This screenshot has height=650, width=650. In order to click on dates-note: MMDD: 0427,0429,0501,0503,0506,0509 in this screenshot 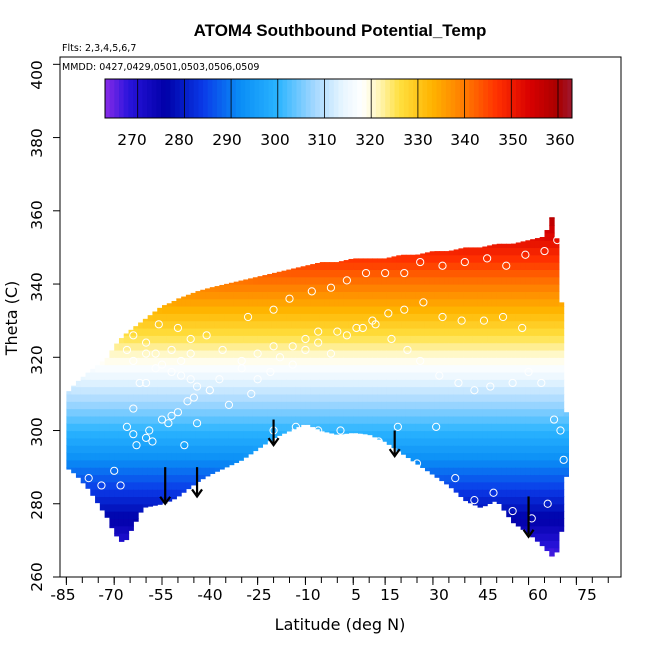, I will do `click(160, 67)`.